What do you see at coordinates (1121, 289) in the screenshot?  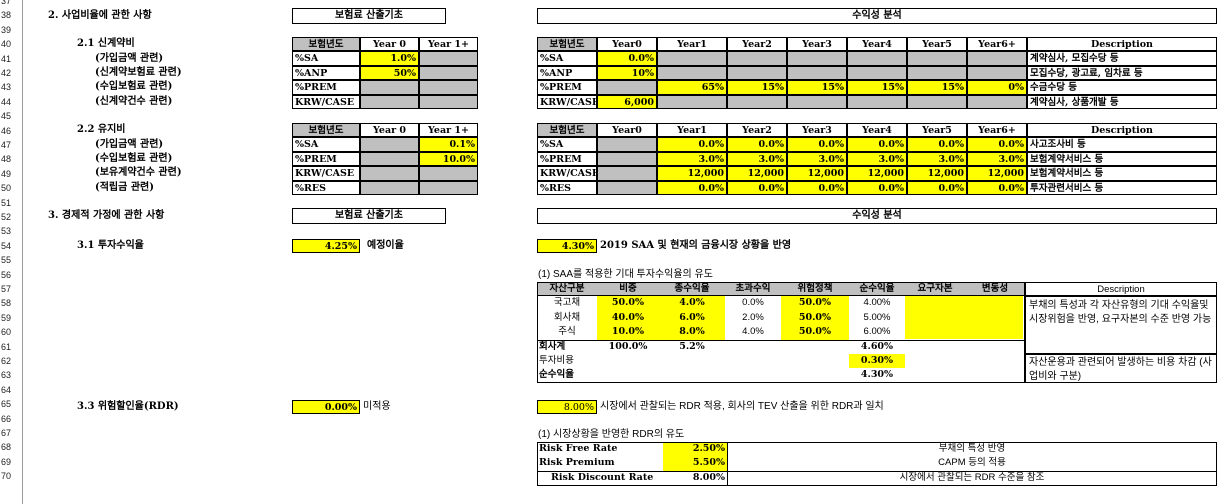 I see `description-header: Description` at bounding box center [1121, 289].